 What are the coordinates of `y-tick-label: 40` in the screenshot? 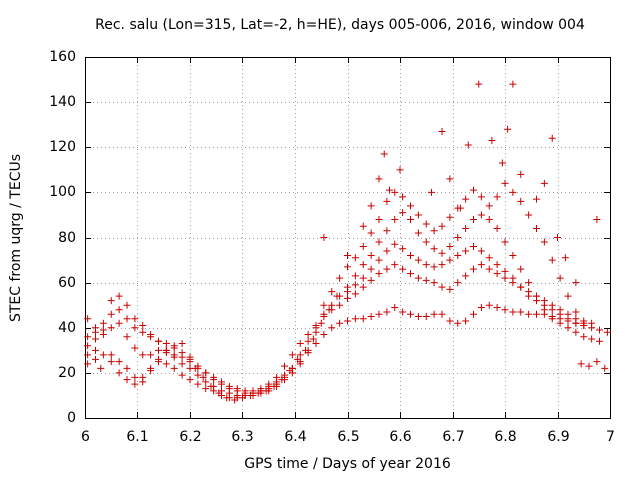 It's located at (67, 327).